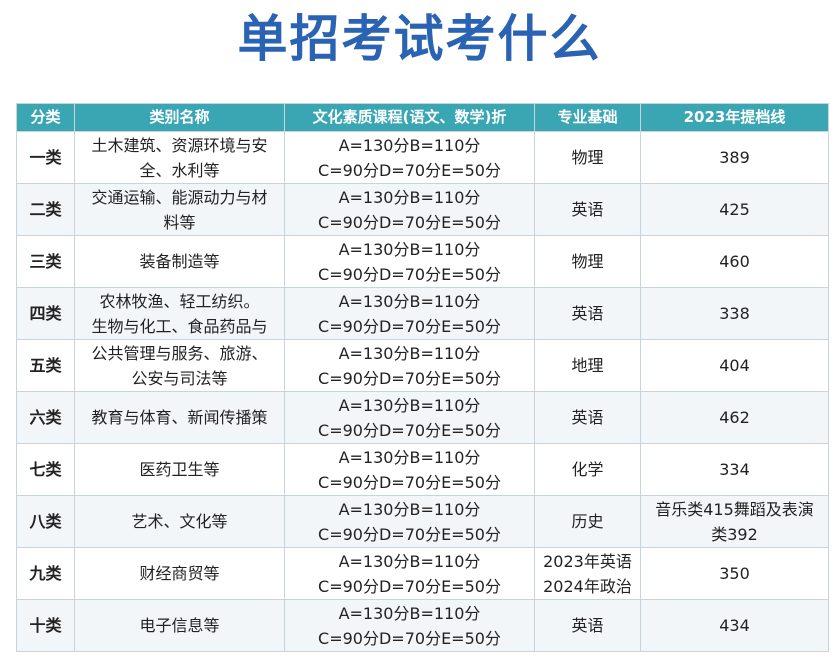 This screenshot has width=839, height=657. I want to click on table-row: 七类 医药卫生等 A=130分B=110分 C=90分D=70分E=50分 化学 334, so click(422, 469).